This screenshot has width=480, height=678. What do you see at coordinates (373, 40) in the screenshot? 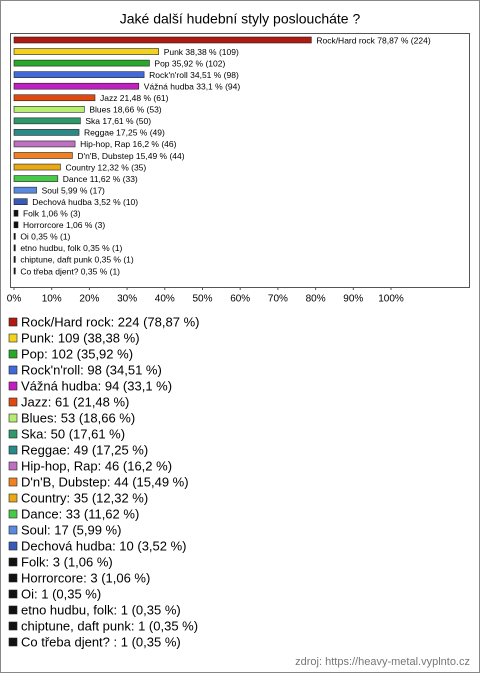
I see `value-label: Rock/Hard rock 78,87 % (224)` at bounding box center [373, 40].